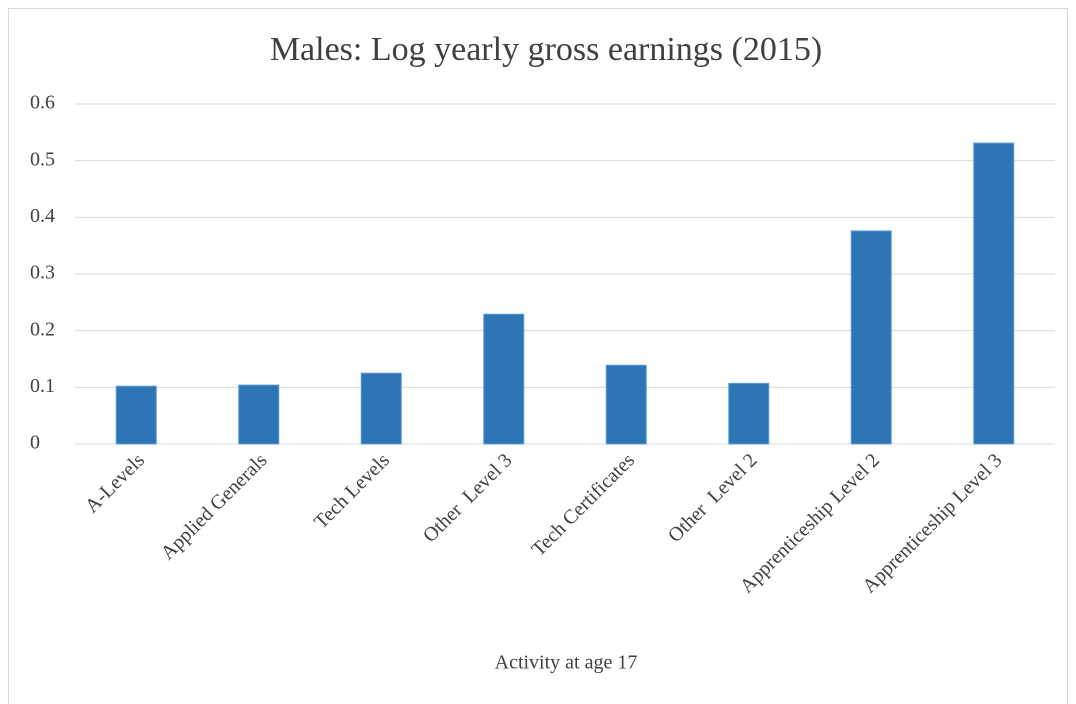 This screenshot has height=704, width=1076. I want to click on y-tick-label: 0.2, so click(42, 329).